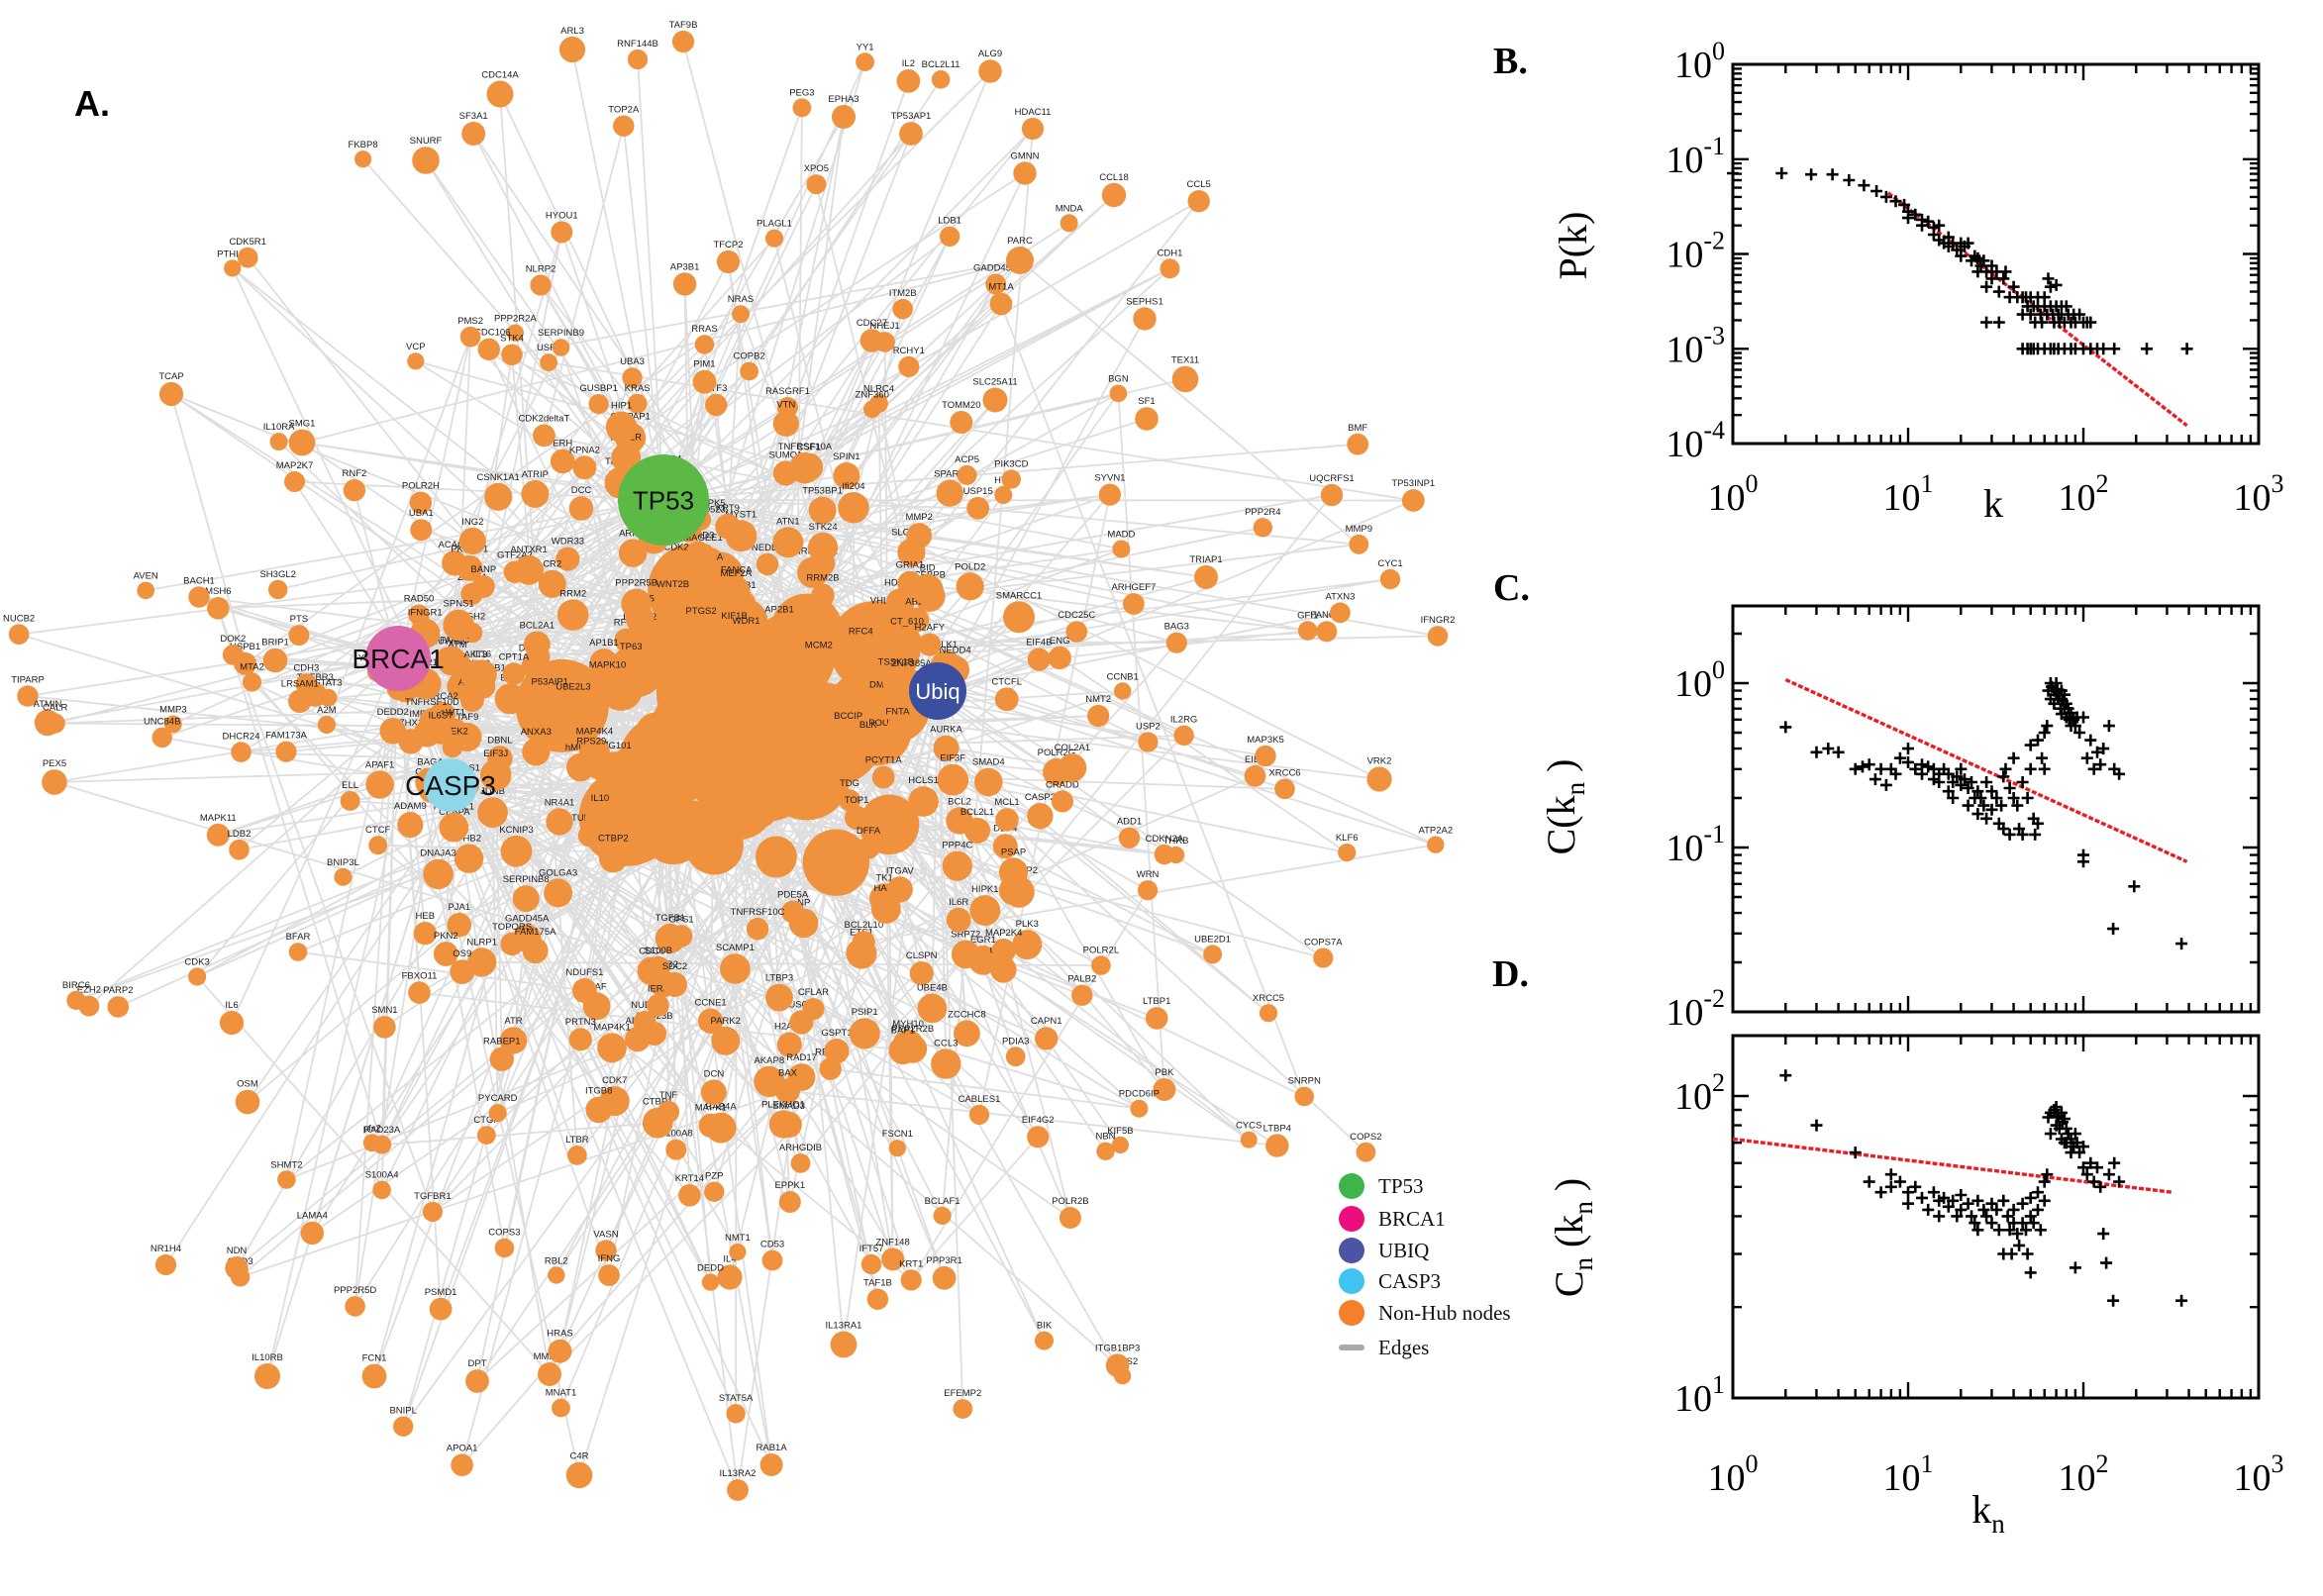 The image size is (2323, 1596). What do you see at coordinates (932, 988) in the screenshot?
I see `network-node-label: UBE4B` at bounding box center [932, 988].